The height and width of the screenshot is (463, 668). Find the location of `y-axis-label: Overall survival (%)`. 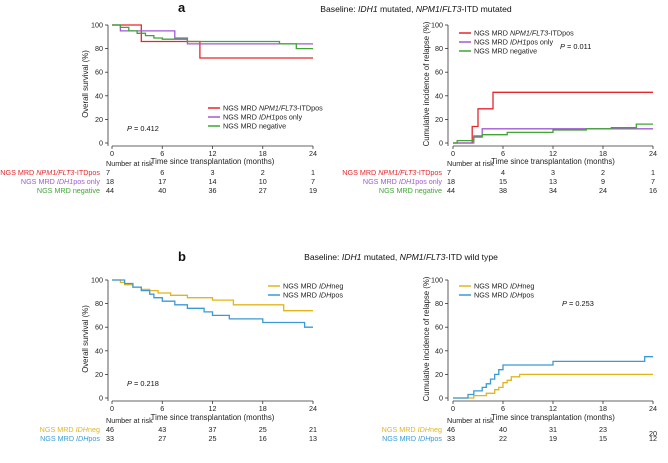

y-axis-label: Overall survival (%) is located at coordinates (85, 84).